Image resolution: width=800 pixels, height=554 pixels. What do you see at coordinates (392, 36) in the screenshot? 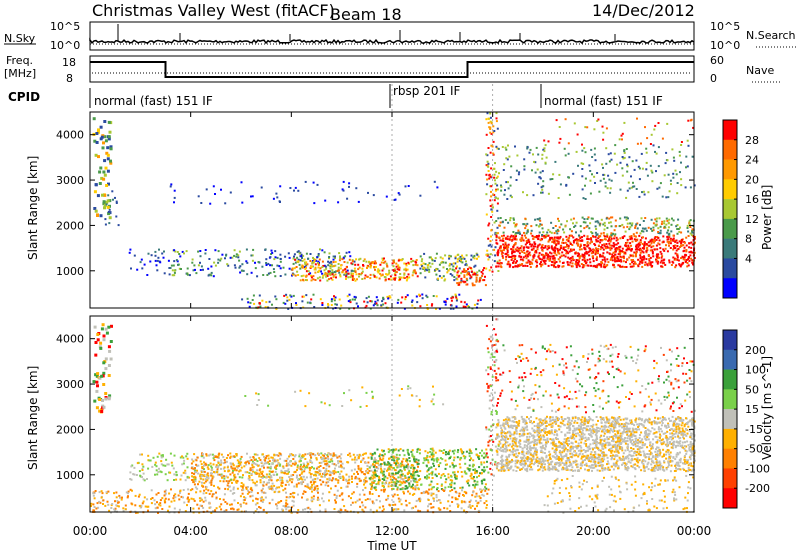
I see `nsky-panel` at bounding box center [392, 36].